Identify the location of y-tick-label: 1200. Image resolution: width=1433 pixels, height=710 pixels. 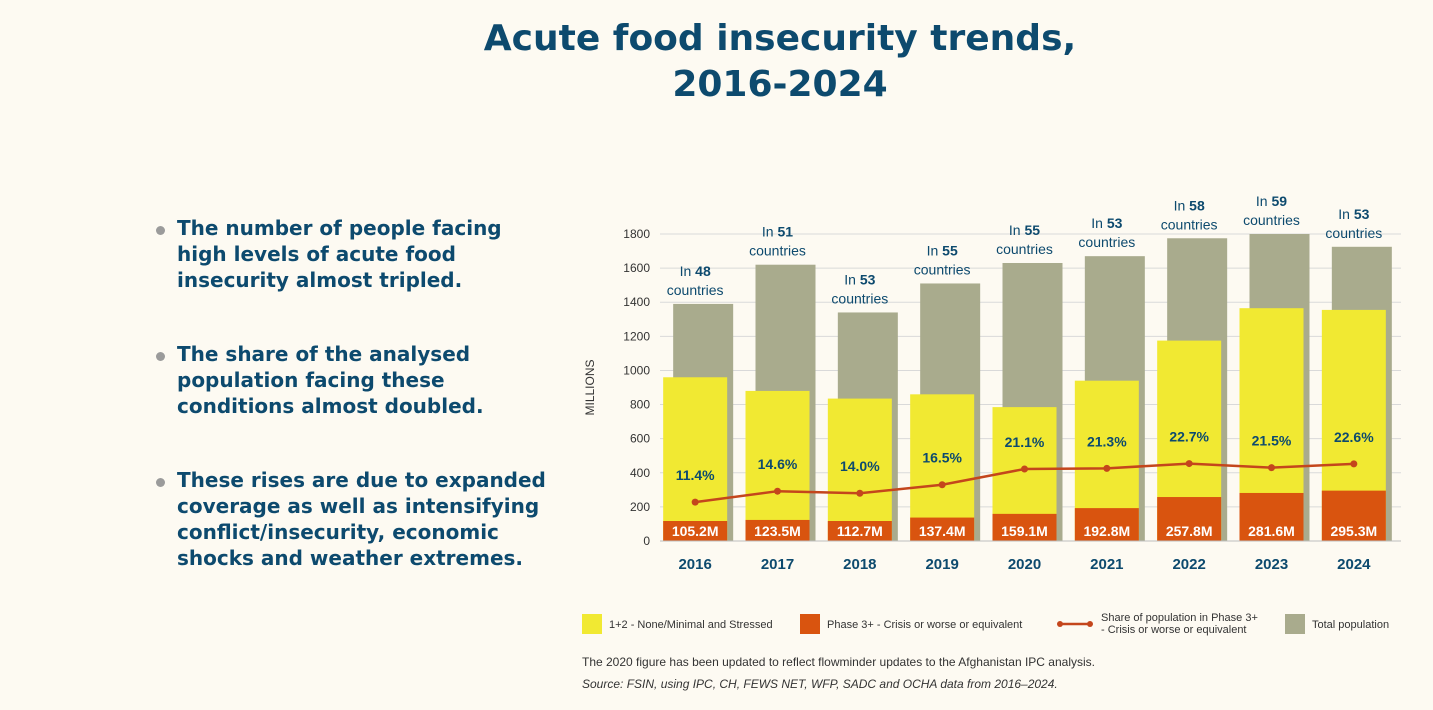
(636, 336).